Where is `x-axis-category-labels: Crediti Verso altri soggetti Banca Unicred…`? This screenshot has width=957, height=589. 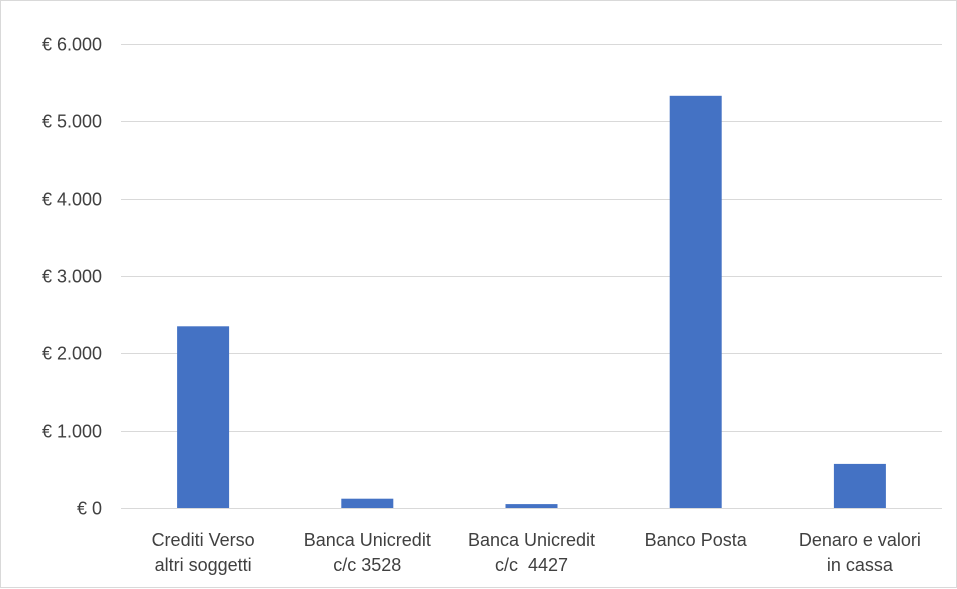
x-axis-category-labels: Crediti Verso altri soggetti Banca Unicred… is located at coordinates (536, 552).